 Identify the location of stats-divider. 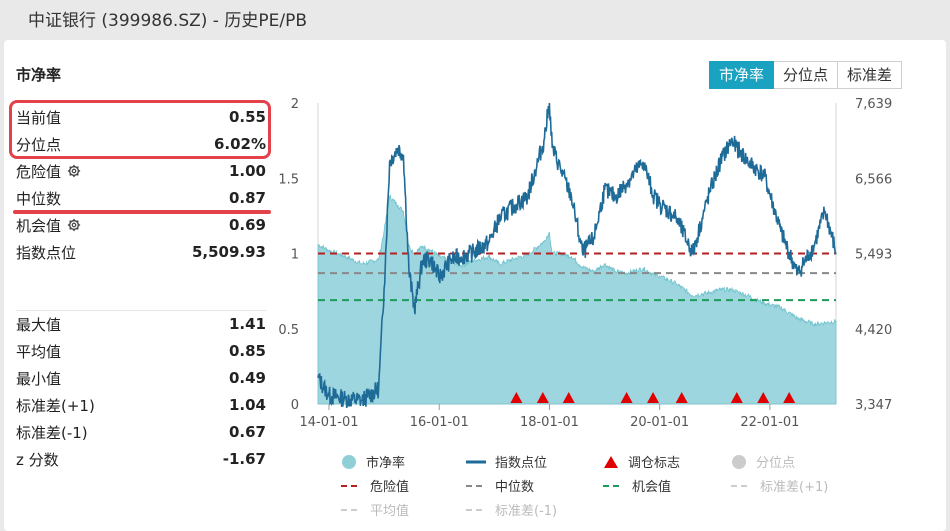
(141, 310).